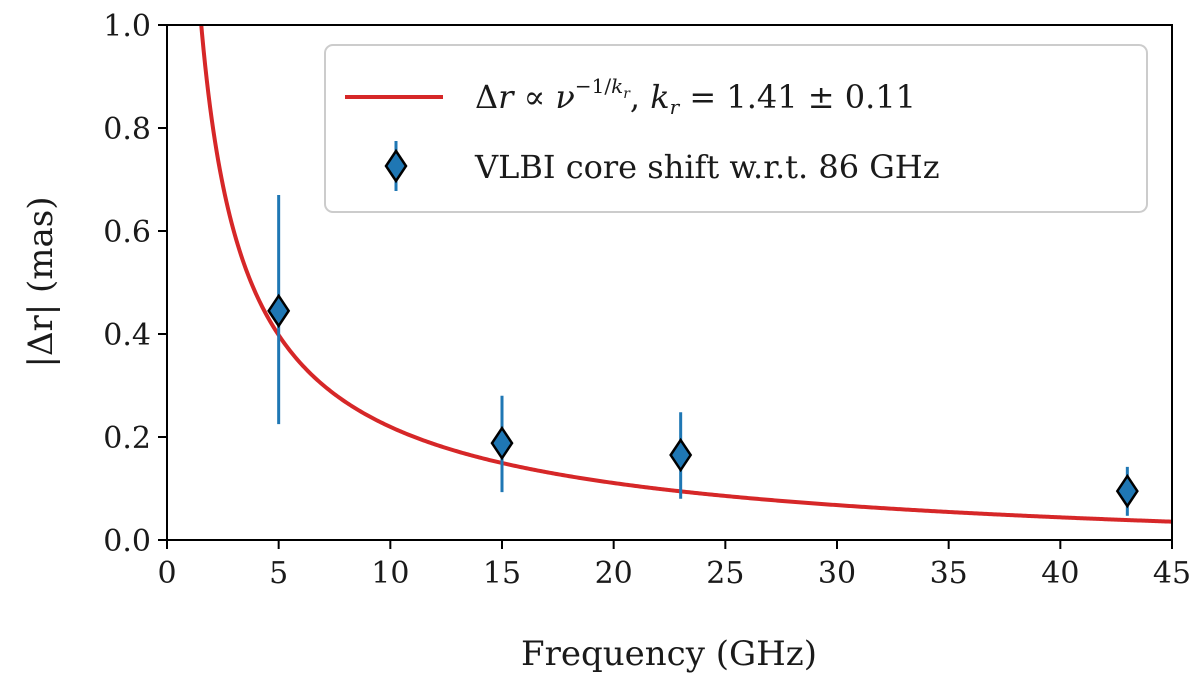 The width and height of the screenshot is (1200, 676). I want to click on y-tick-label: 0.2, so click(127, 438).